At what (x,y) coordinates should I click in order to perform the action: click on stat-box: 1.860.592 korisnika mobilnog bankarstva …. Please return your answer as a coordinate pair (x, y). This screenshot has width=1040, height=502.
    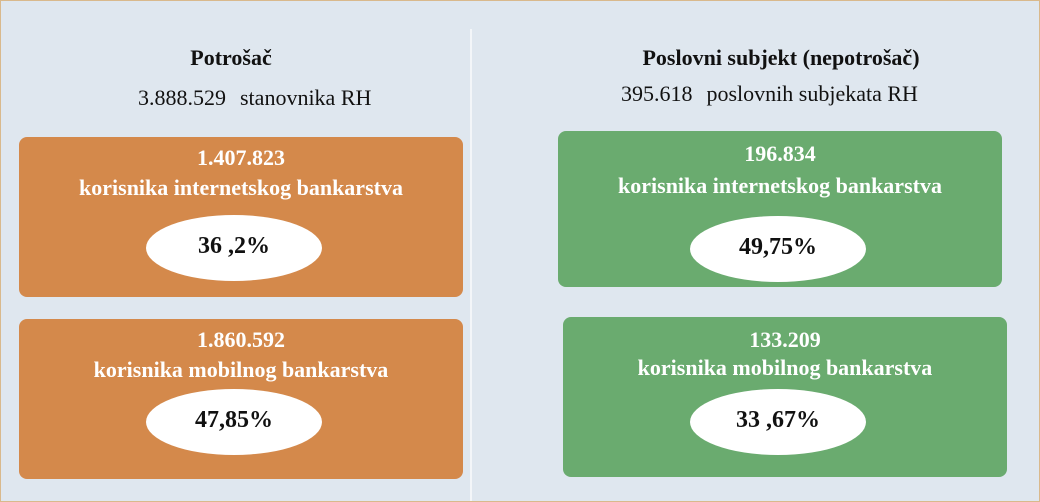
    Looking at the image, I should click on (241, 399).